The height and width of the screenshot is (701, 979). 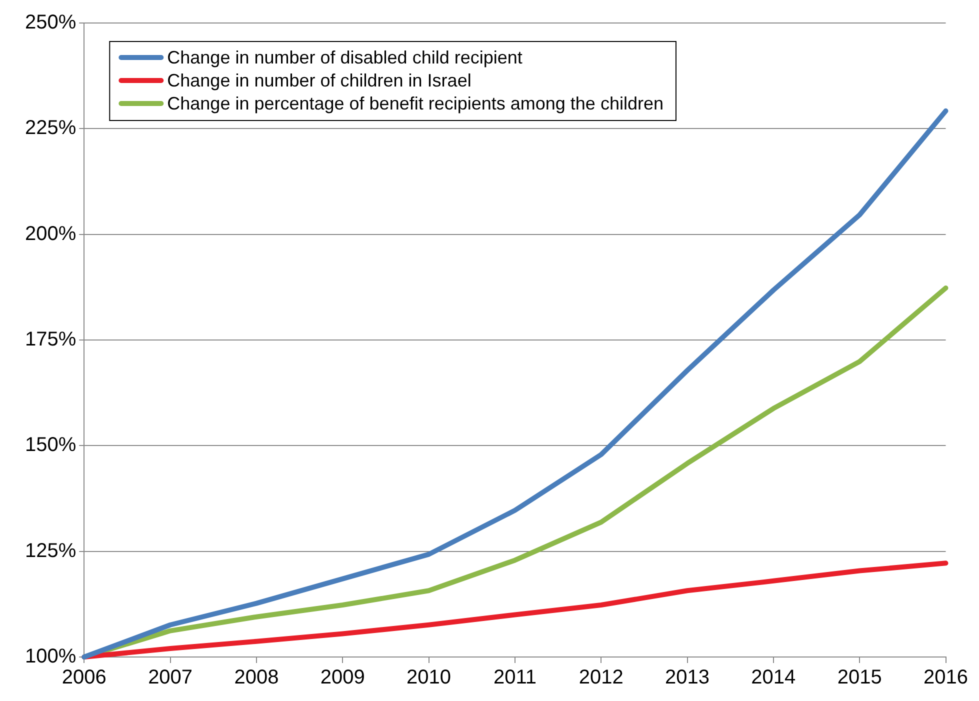 I want to click on legend-label: Change in number of children in Israel, so click(x=319, y=80).